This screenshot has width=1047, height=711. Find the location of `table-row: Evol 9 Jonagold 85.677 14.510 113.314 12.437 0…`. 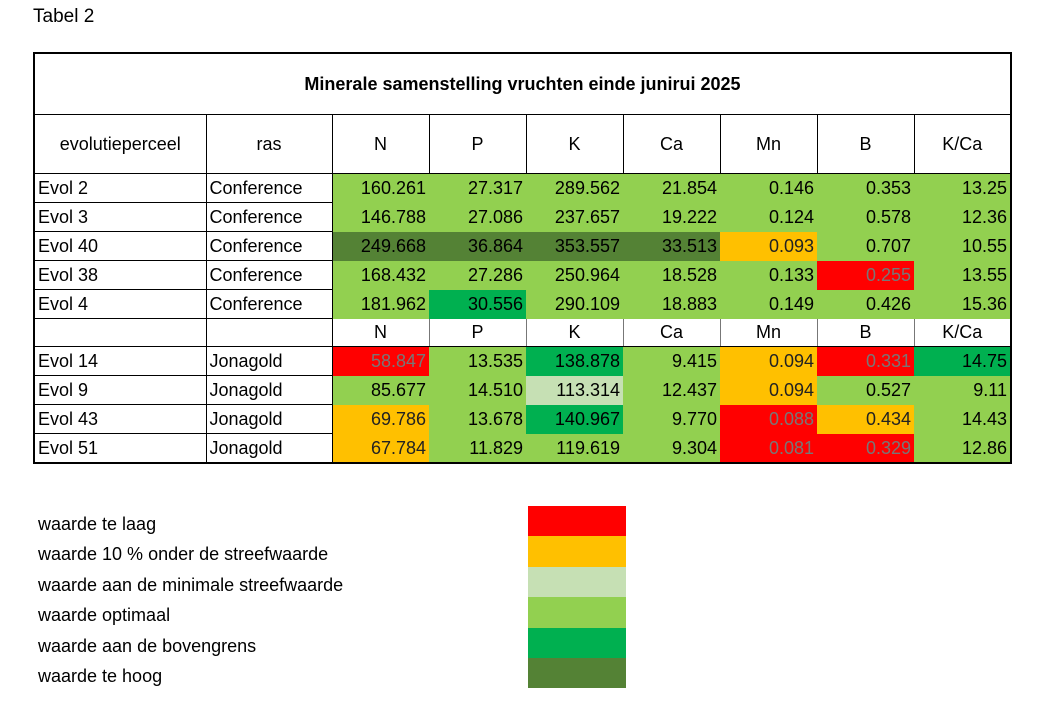

table-row: Evol 9 Jonagold 85.677 14.510 113.314 12.437 0… is located at coordinates (522, 390).